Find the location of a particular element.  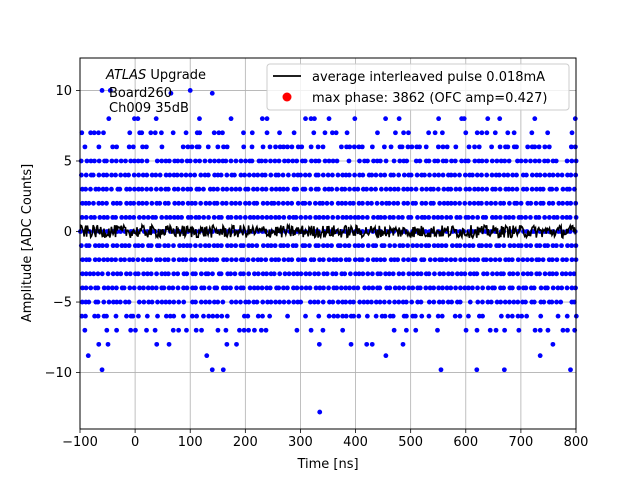

x-tick-label: 700 is located at coordinates (520, 442).